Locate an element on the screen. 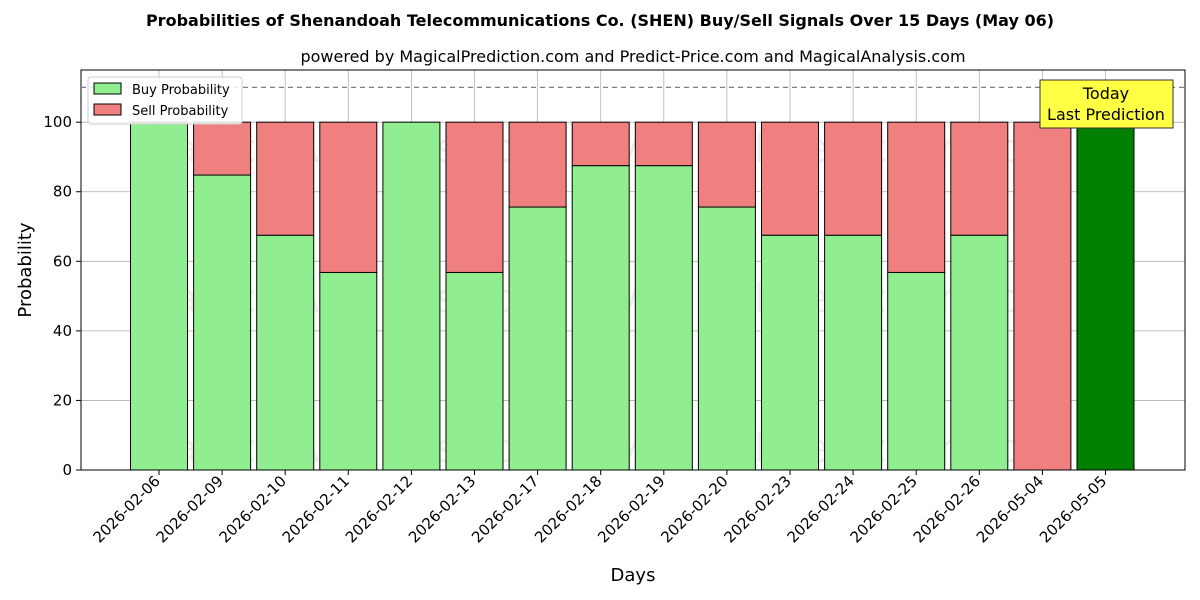 This screenshot has width=1200, height=600. x-tick-label: 2026-02-24 is located at coordinates (821, 509).